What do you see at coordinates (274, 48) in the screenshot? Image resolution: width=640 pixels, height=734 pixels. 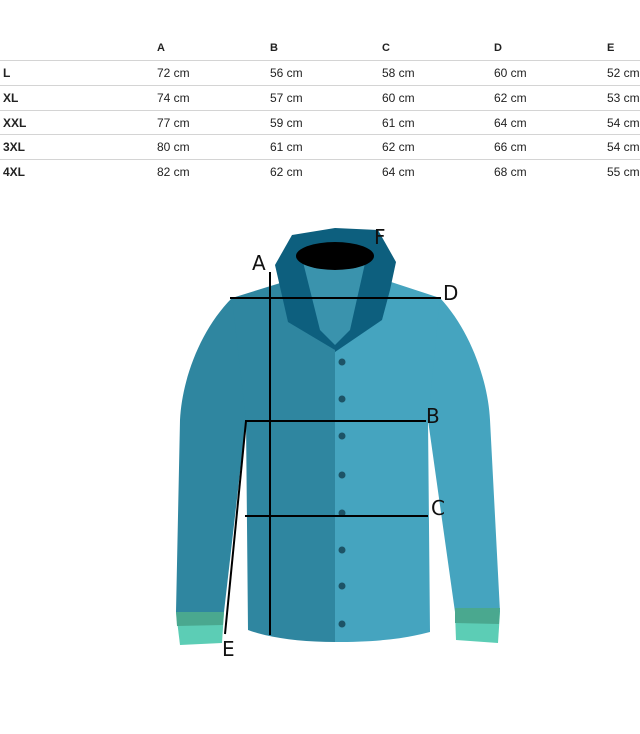 I see `column-header: B` at bounding box center [274, 48].